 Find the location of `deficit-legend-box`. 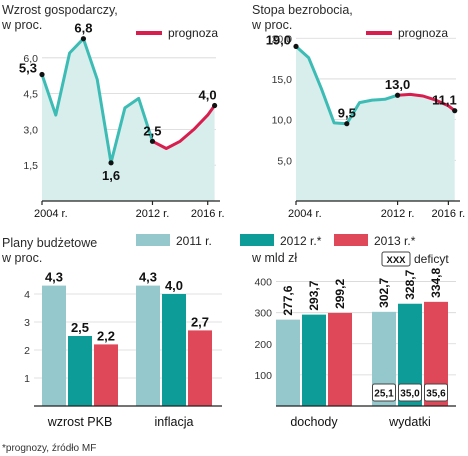

deficit-legend-box is located at coordinates (396, 259).